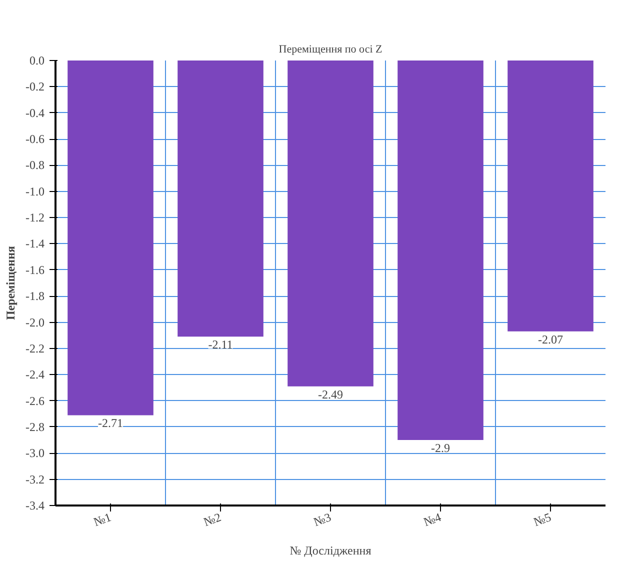  Describe the element at coordinates (212, 520) in the screenshot. I see `x-tick-label: №2` at that location.